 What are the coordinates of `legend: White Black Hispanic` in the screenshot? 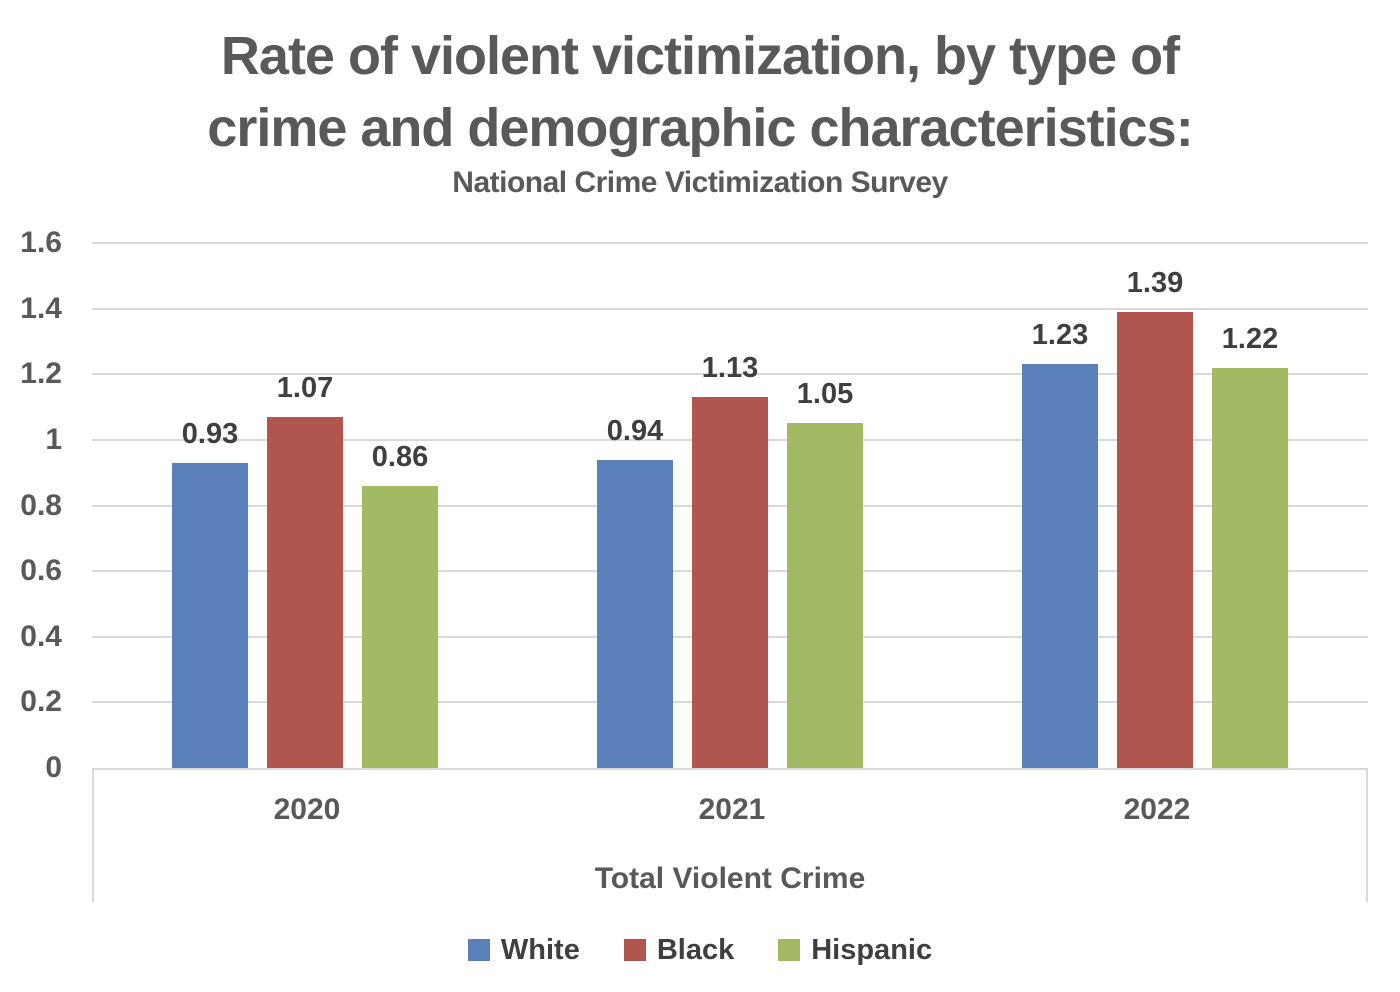 It's located at (700, 950).